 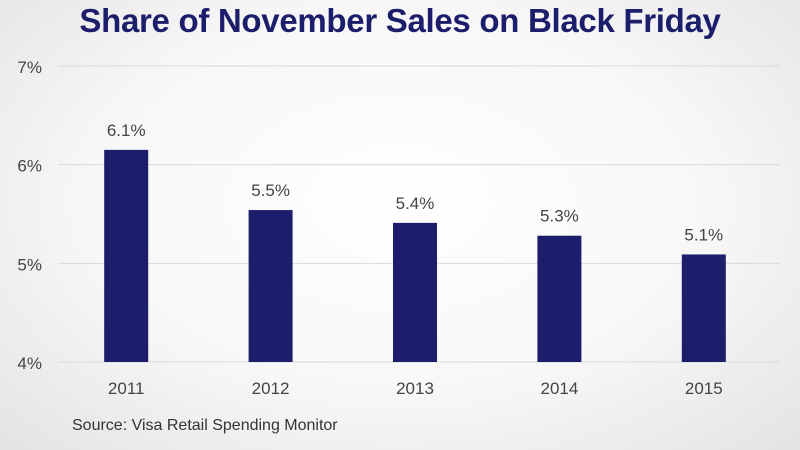 I want to click on data-label: 5.3%, so click(x=559, y=216).